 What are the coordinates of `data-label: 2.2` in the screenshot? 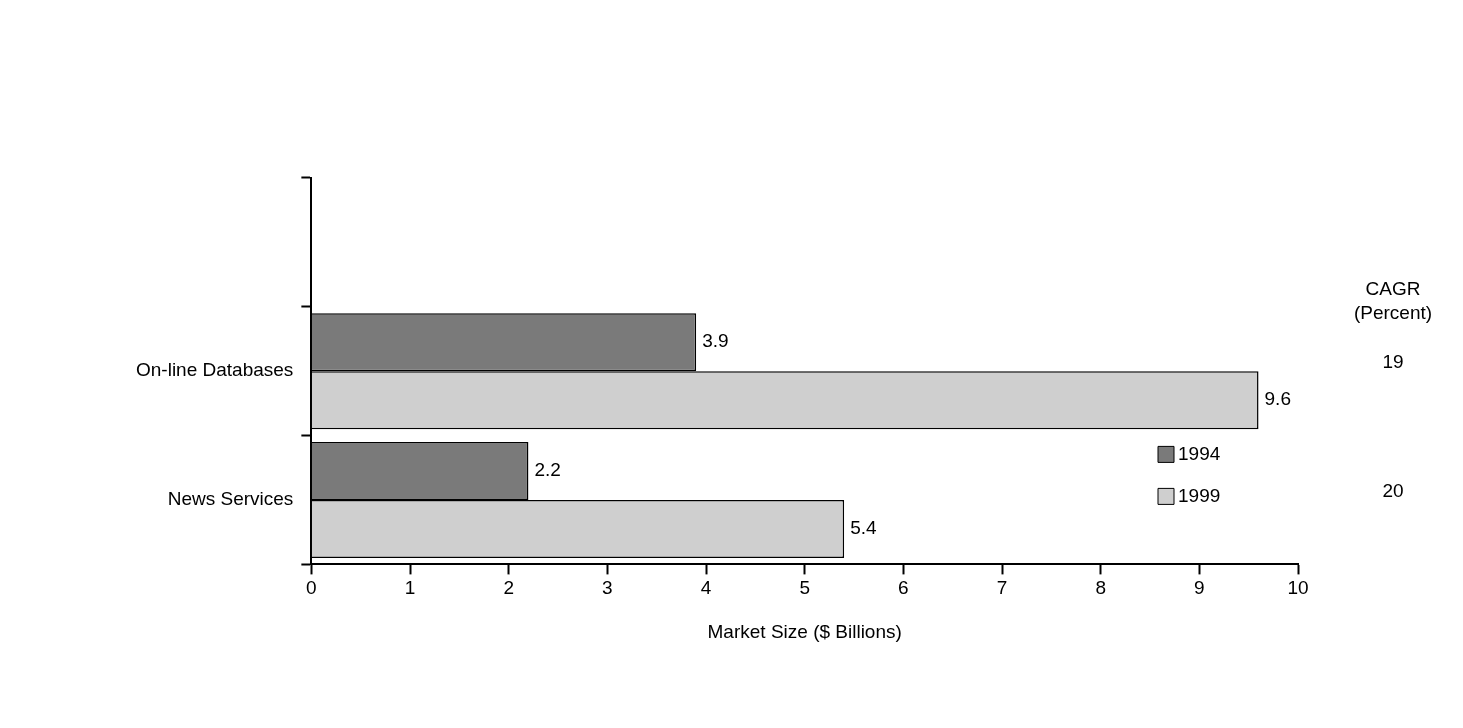 It's located at (547, 470).